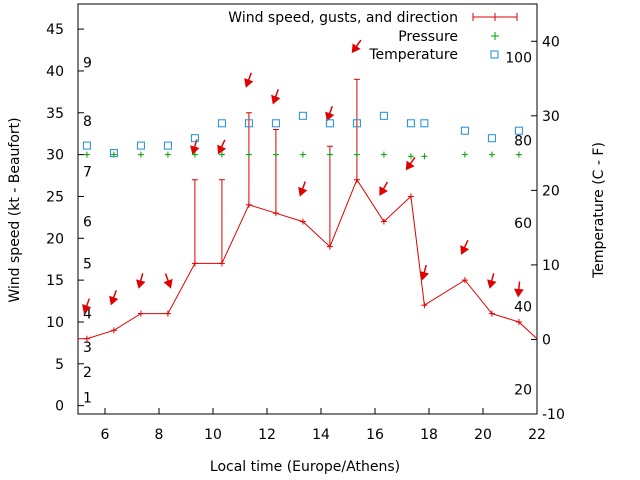 Image resolution: width=640 pixels, height=480 pixels. What do you see at coordinates (275, 171) in the screenshot?
I see `gust-bars` at bounding box center [275, 171].